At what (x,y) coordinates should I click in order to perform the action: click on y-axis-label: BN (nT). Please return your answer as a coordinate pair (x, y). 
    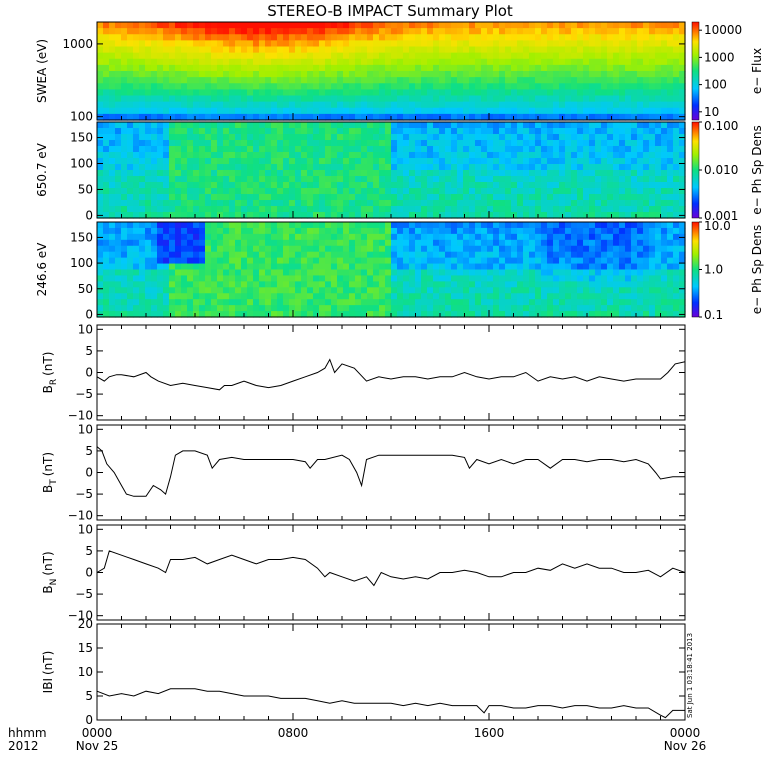
    Looking at the image, I should click on (50, 572).